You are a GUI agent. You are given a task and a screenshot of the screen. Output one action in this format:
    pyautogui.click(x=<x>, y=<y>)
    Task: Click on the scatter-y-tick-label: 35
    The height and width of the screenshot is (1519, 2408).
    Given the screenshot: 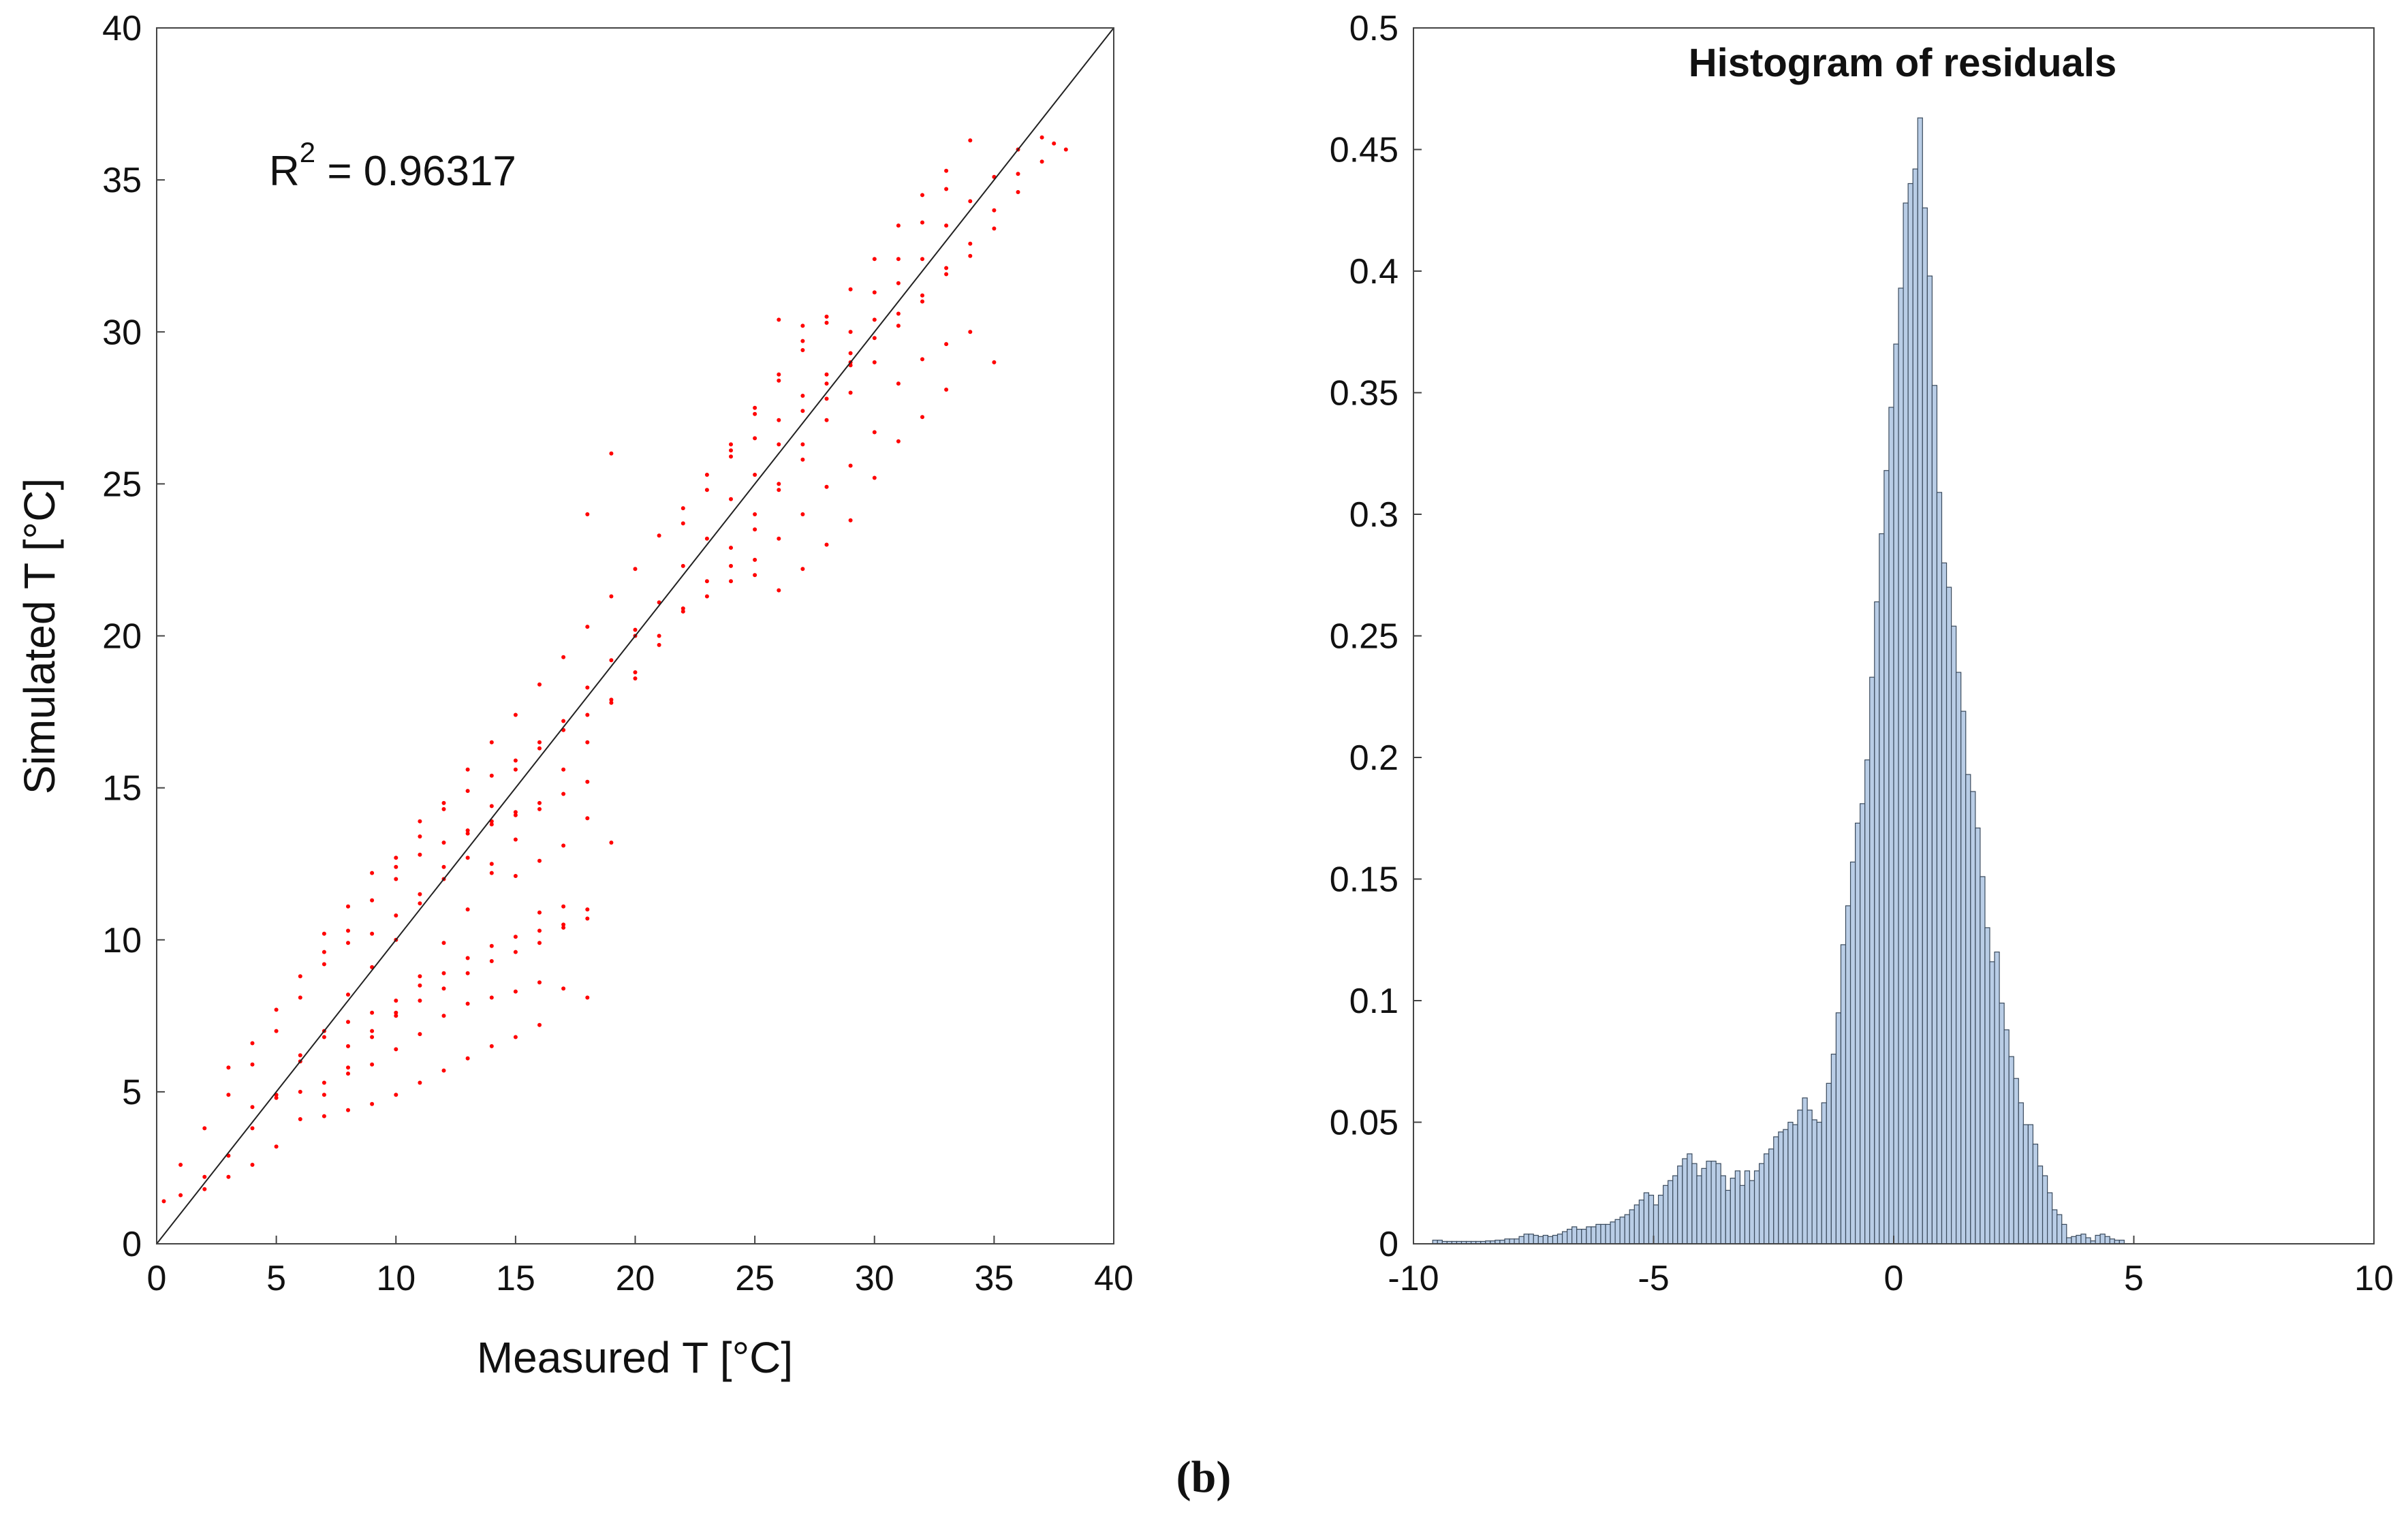 What is the action you would take?
    pyautogui.click(x=122, y=181)
    